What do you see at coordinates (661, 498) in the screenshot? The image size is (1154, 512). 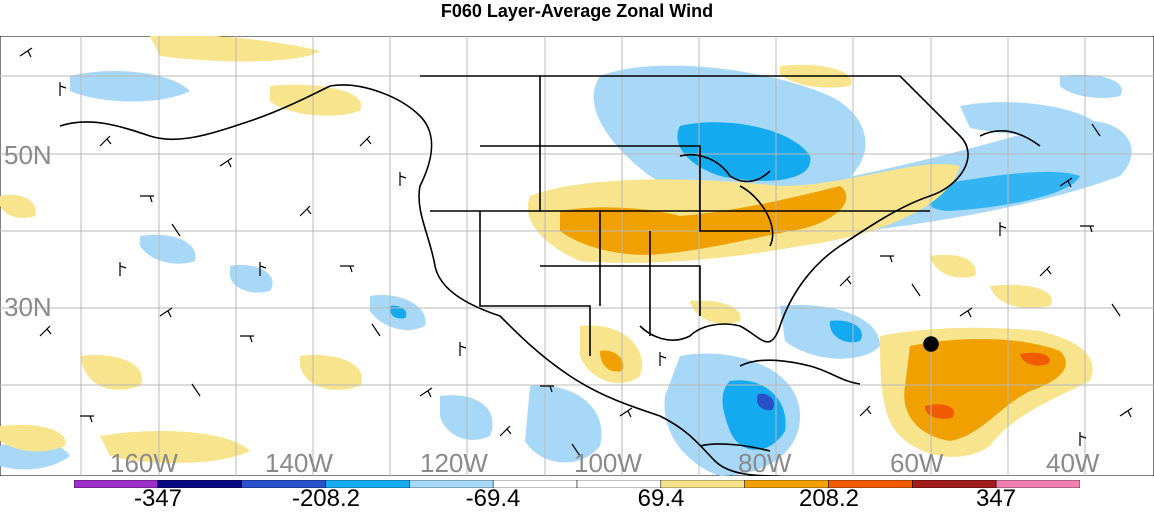 I see `colorbar-label: 69.4` at bounding box center [661, 498].